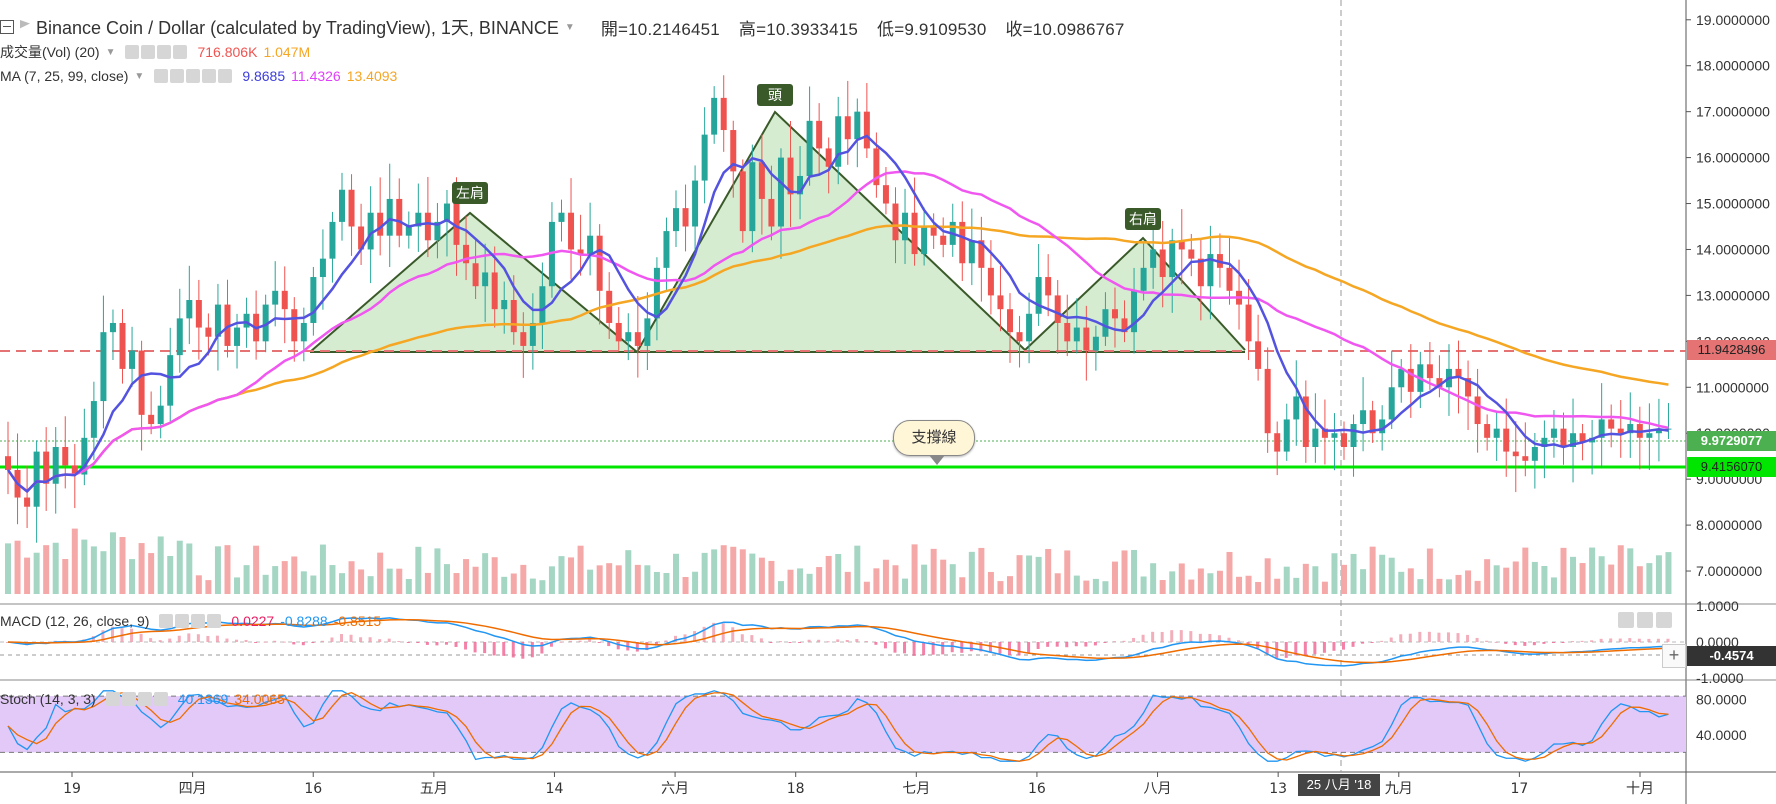  What do you see at coordinates (1143, 219) in the screenshot?
I see `right-shoulder-label-bg` at bounding box center [1143, 219].